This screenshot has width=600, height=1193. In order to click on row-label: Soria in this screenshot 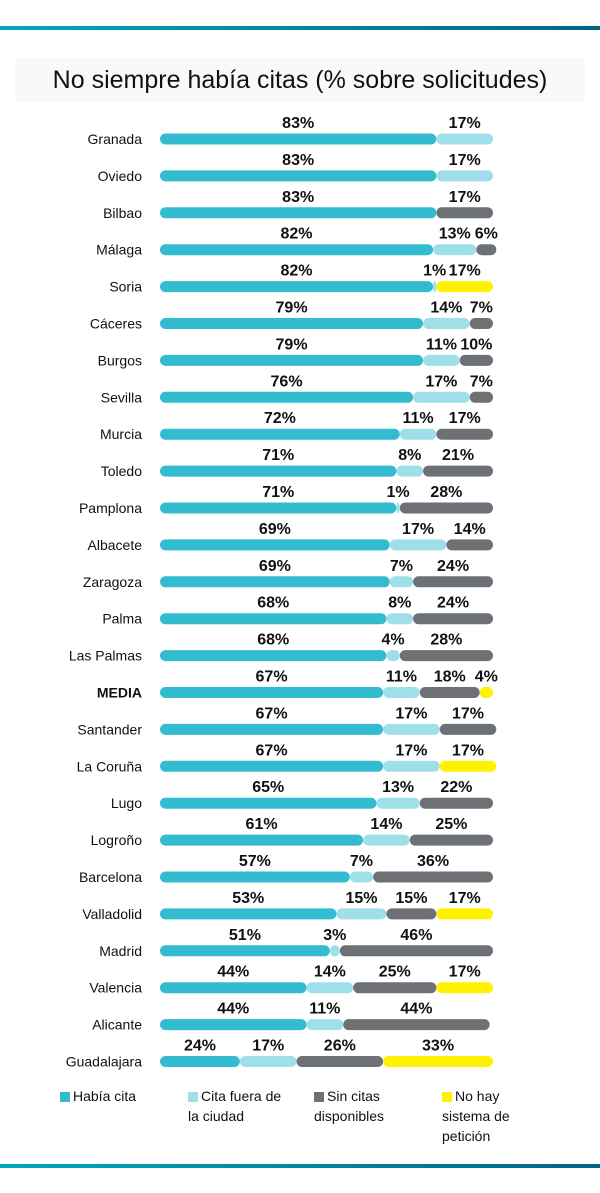, I will do `click(125, 287)`.